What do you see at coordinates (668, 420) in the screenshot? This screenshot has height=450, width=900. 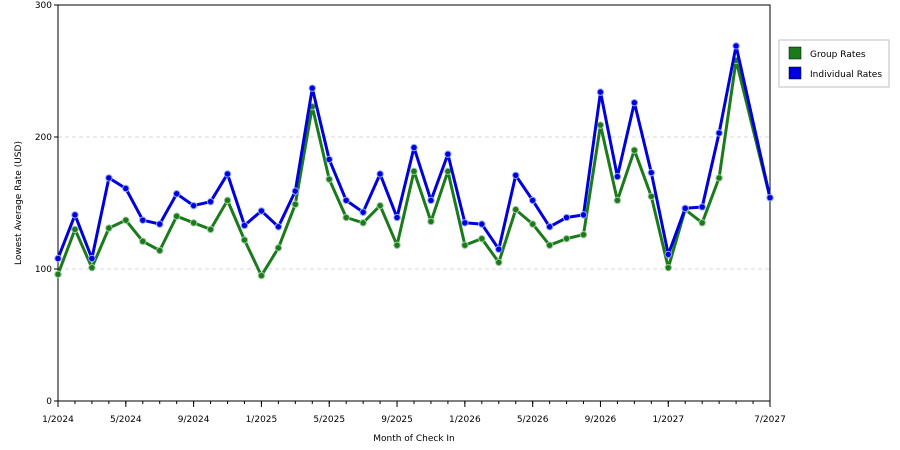 I see `x-tick-label-1-2027: 1/2027` at bounding box center [668, 420].